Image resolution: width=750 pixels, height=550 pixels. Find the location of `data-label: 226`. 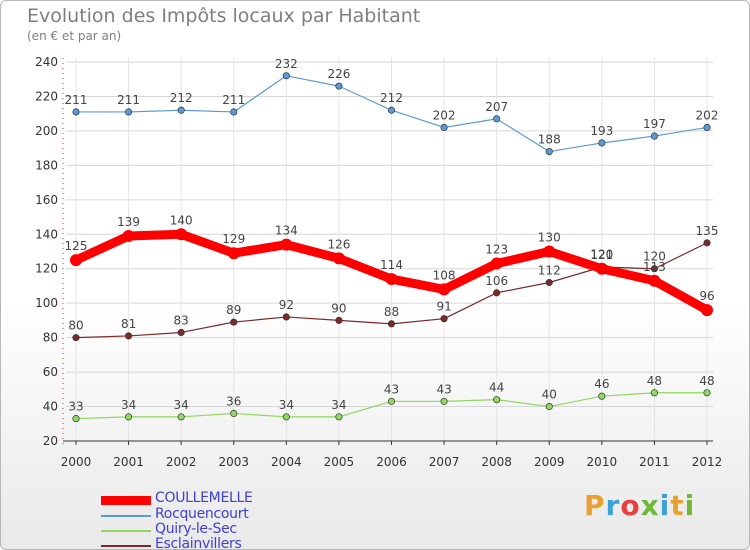

data-label: 226 is located at coordinates (338, 74).